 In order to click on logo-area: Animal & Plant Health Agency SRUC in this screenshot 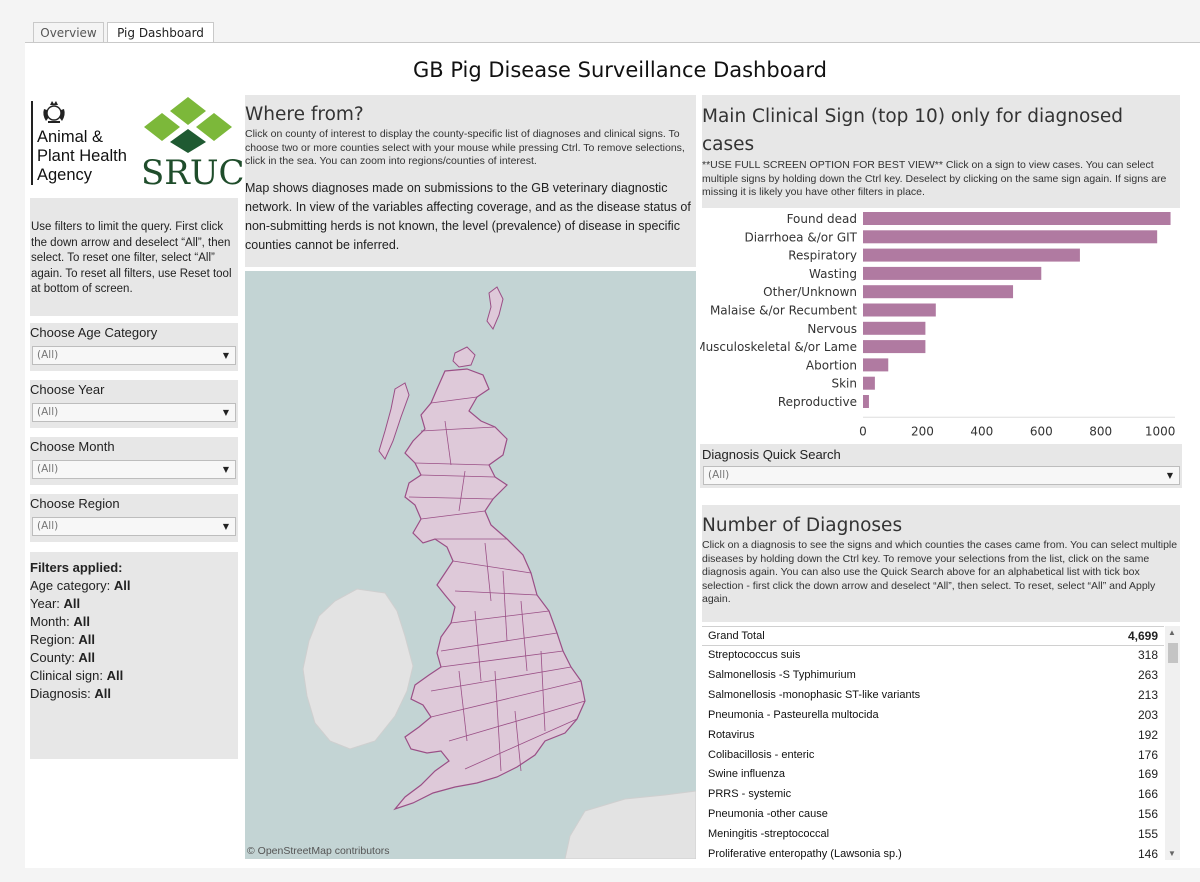, I will do `click(137, 145)`.